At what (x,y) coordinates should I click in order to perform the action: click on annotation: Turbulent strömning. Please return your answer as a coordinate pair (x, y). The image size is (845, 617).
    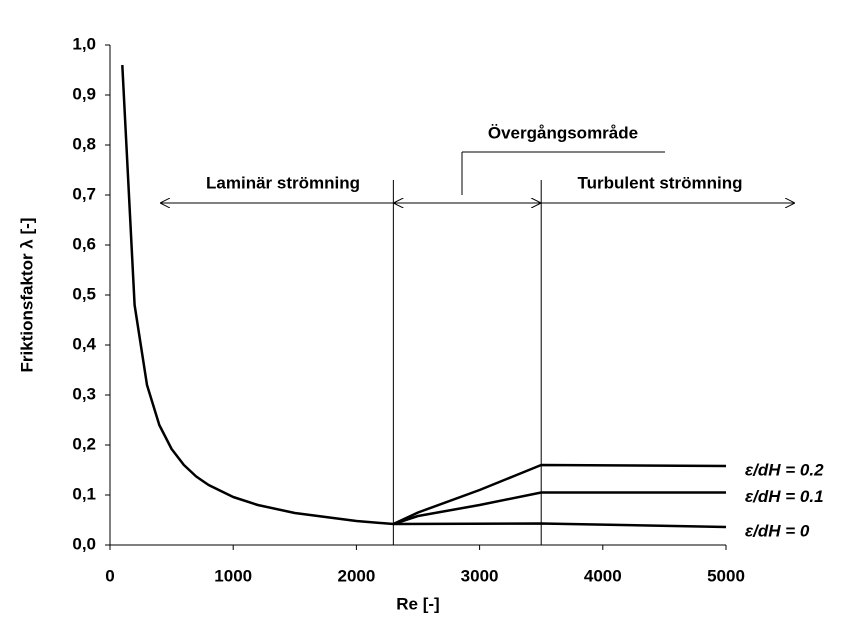
    Looking at the image, I should click on (660, 182).